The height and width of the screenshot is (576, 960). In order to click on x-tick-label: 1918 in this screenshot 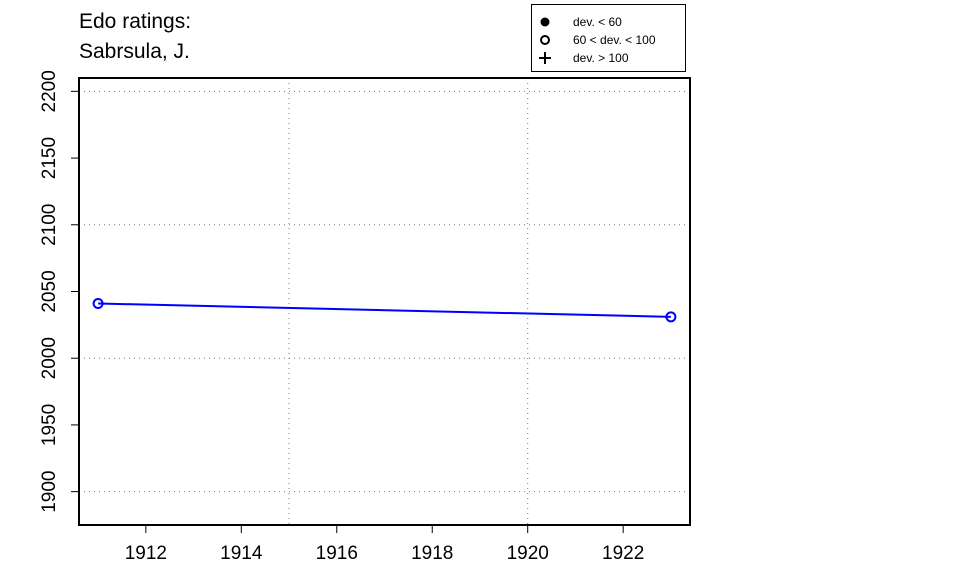, I will do `click(432, 553)`.